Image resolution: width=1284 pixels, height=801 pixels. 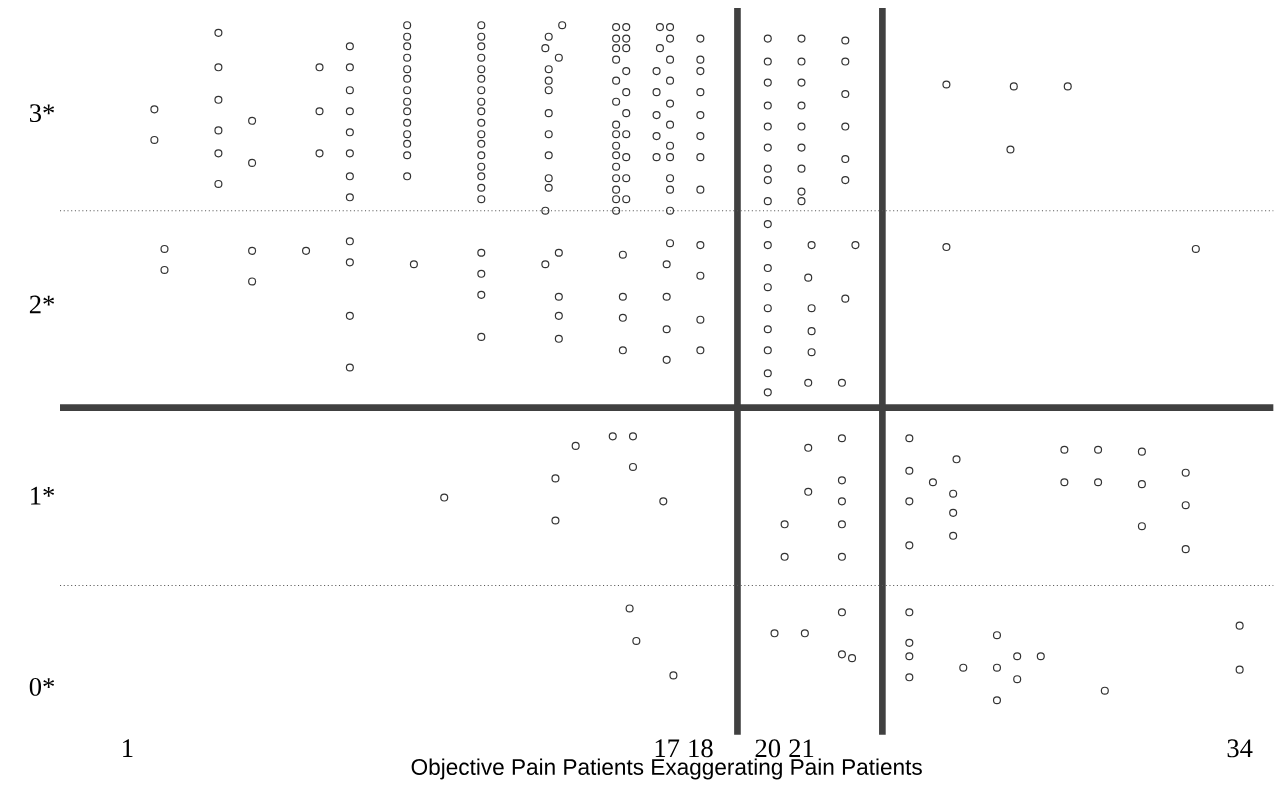 What do you see at coordinates (42, 113) in the screenshot?
I see `y-tick-label: 3*` at bounding box center [42, 113].